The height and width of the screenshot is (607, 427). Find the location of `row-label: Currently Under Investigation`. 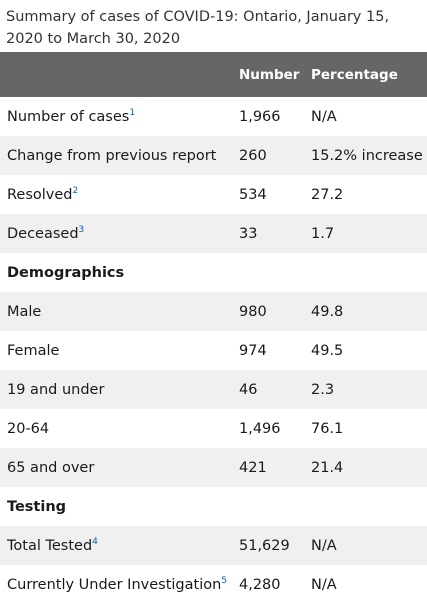

row-label: Currently Under Investigation is located at coordinates (114, 584).